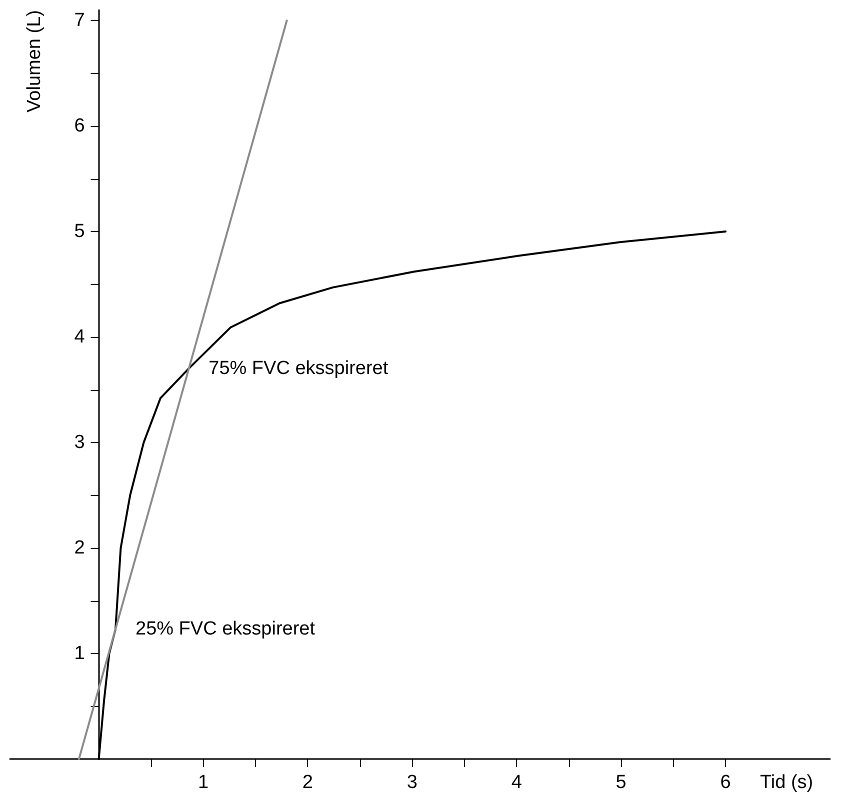  I want to click on x-tick-label: 1, so click(203, 782).